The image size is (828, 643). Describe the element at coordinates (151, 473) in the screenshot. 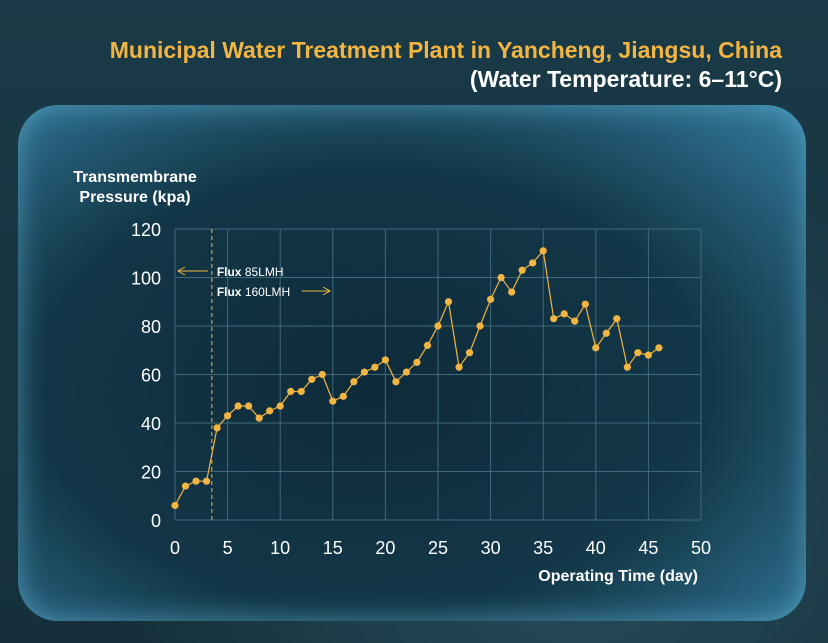

I see `y-tick-label: 20` at that location.